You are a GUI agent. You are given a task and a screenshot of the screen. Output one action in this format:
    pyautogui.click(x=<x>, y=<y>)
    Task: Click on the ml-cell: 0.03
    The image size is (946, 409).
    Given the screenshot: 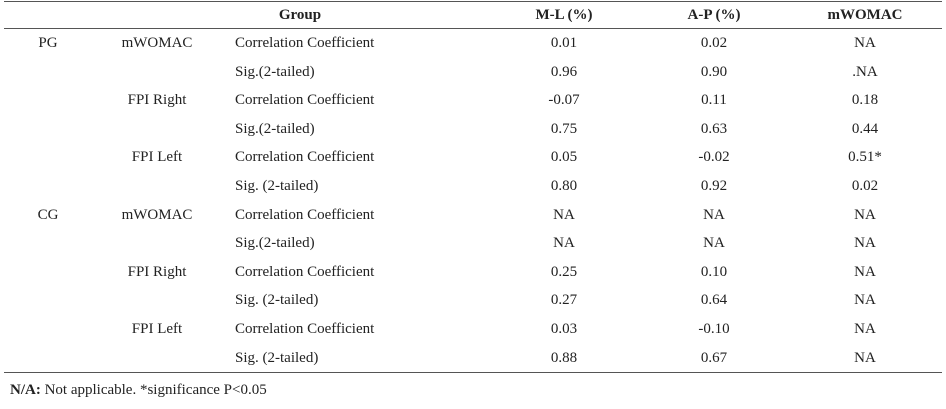 What is the action you would take?
    pyautogui.click(x=564, y=329)
    